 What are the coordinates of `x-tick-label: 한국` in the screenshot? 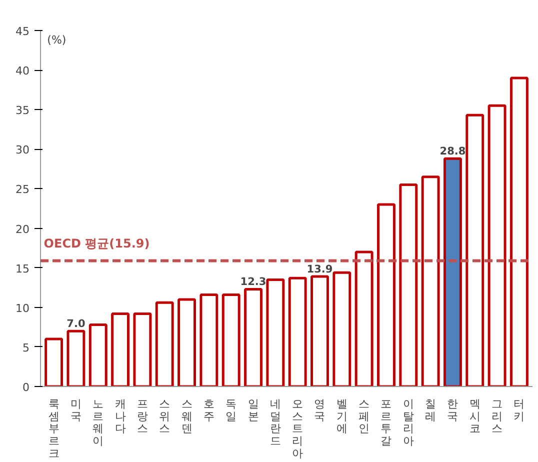 It's located at (452, 410).